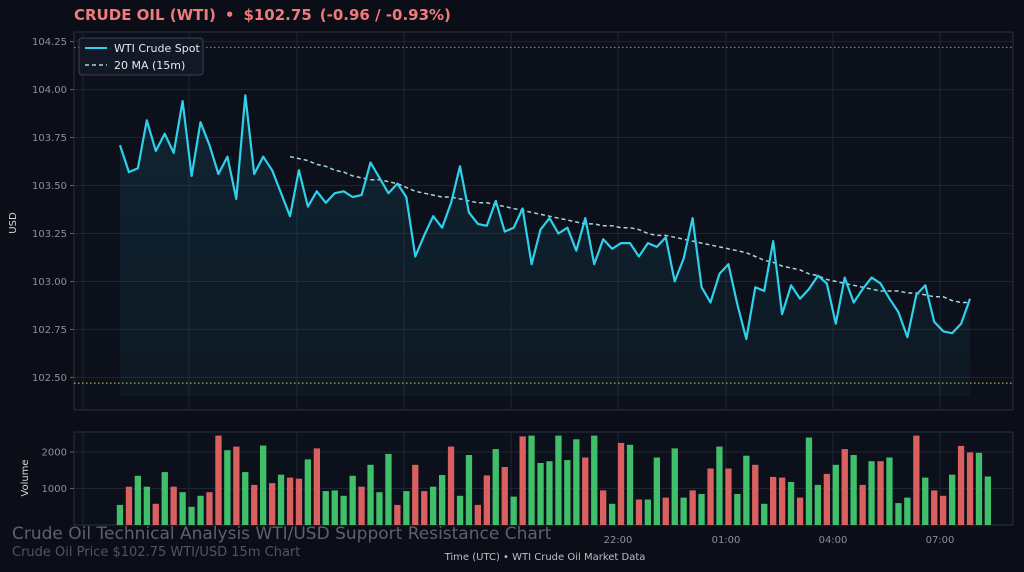 The height and width of the screenshot is (572, 1024). What do you see at coordinates (277, 15) in the screenshot?
I see `price-label: $102.75` at bounding box center [277, 15].